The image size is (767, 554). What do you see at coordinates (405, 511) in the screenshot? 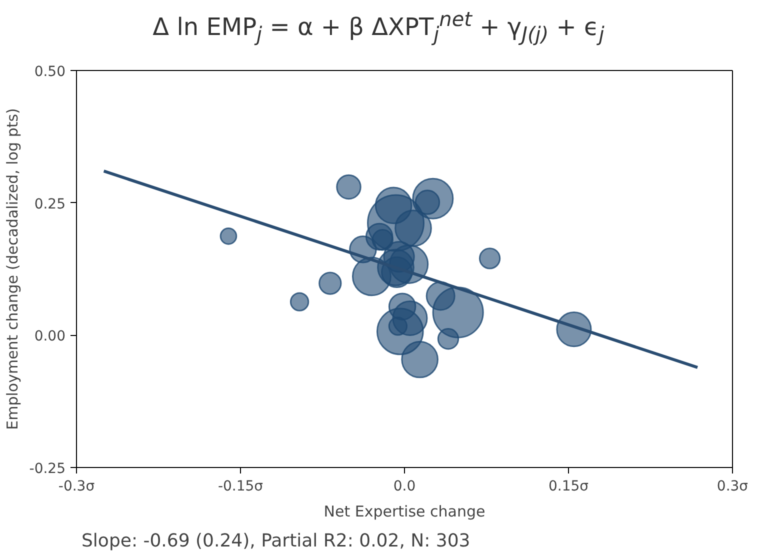
I see `x-axis-title: Net Expertise change` at bounding box center [405, 511].